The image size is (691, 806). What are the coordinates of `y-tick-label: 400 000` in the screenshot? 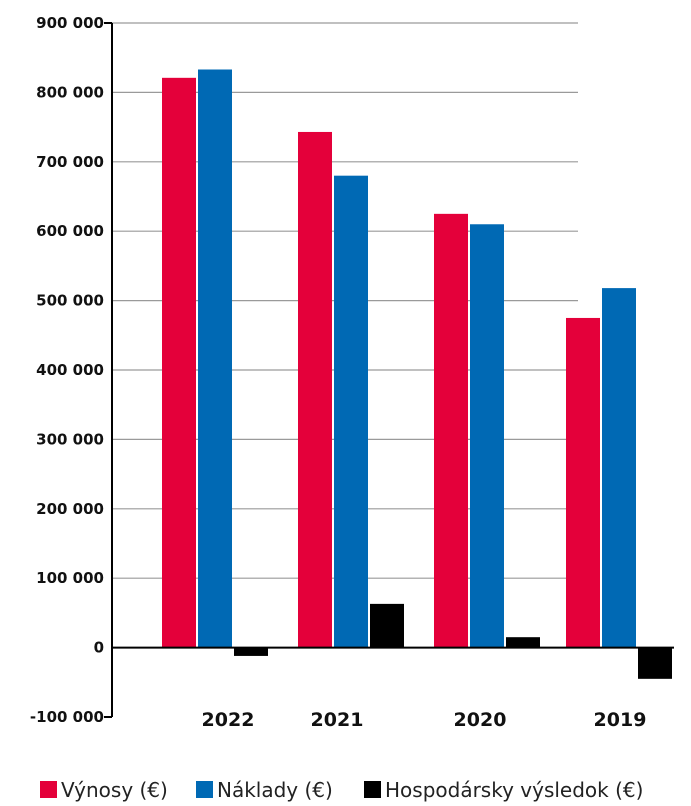 It's located at (70, 370).